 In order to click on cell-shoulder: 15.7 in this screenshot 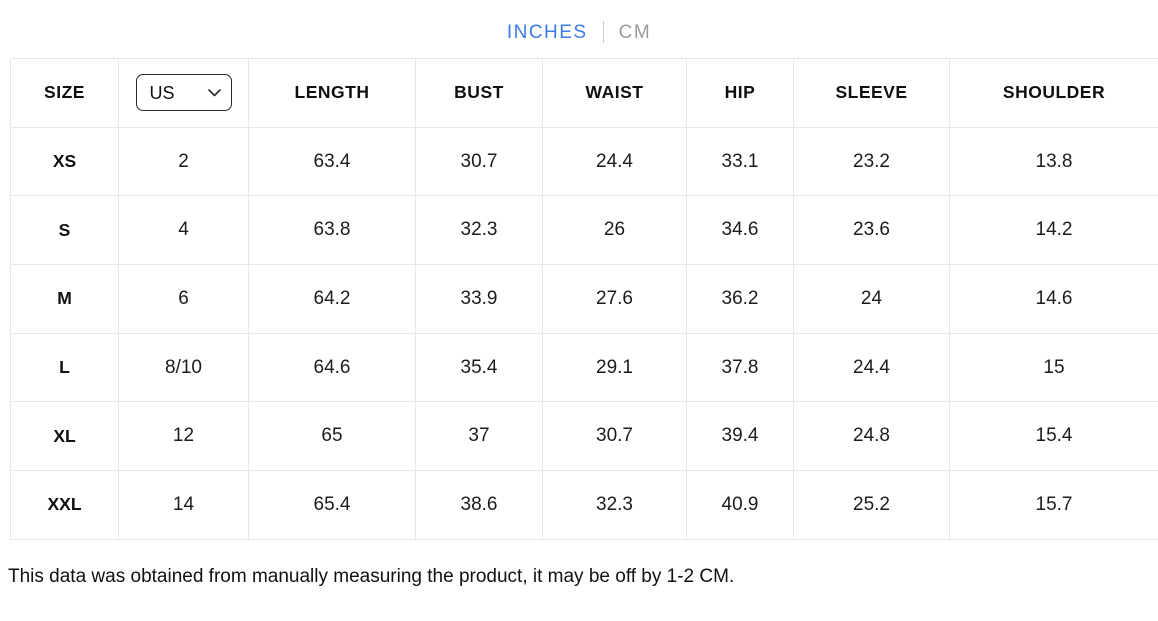, I will do `click(1053, 505)`.